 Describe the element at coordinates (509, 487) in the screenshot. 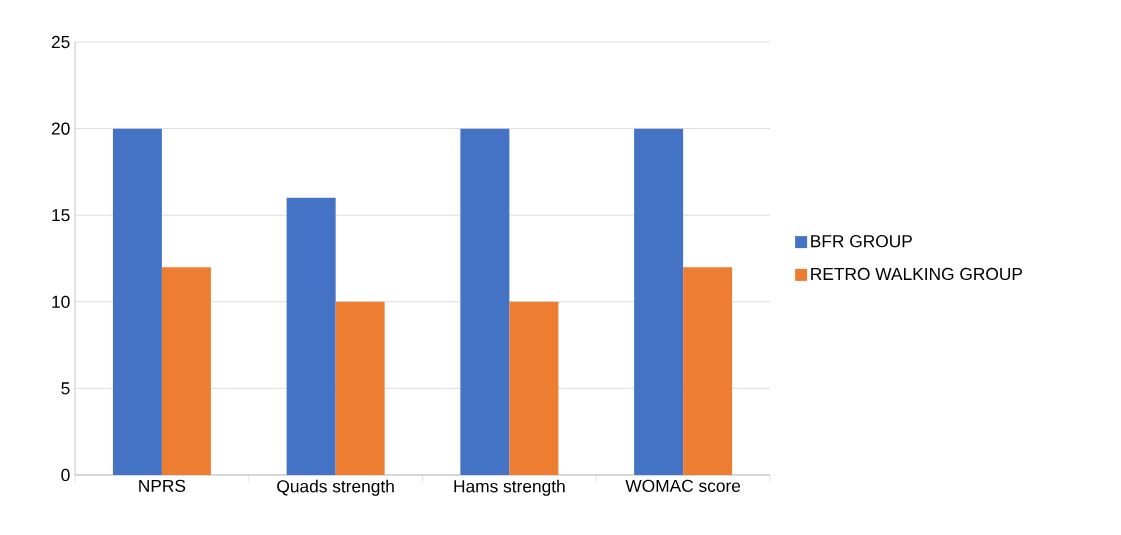

I see `x-tick-label: Hams strength` at that location.